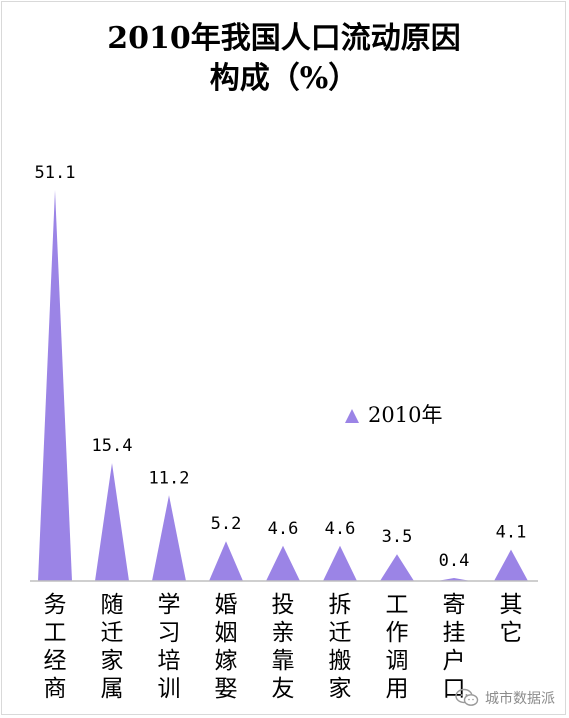  What do you see at coordinates (284, 38) in the screenshot?
I see `chart-title-line-1: 2010年我国人口流动原因` at bounding box center [284, 38].